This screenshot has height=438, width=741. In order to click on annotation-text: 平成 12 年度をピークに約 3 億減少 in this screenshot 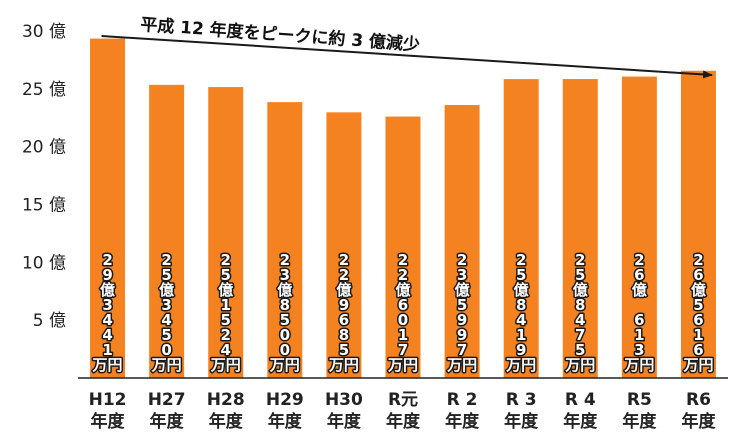, I will do `click(280, 34)`.